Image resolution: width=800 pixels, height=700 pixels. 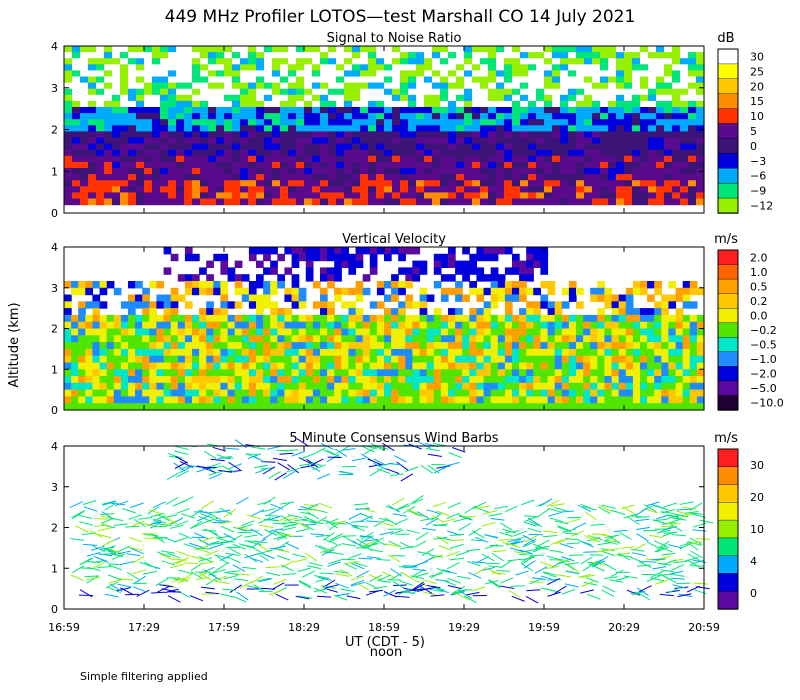 What do you see at coordinates (54, 288) in the screenshot?
I see `y-tick-label: 3` at bounding box center [54, 288].